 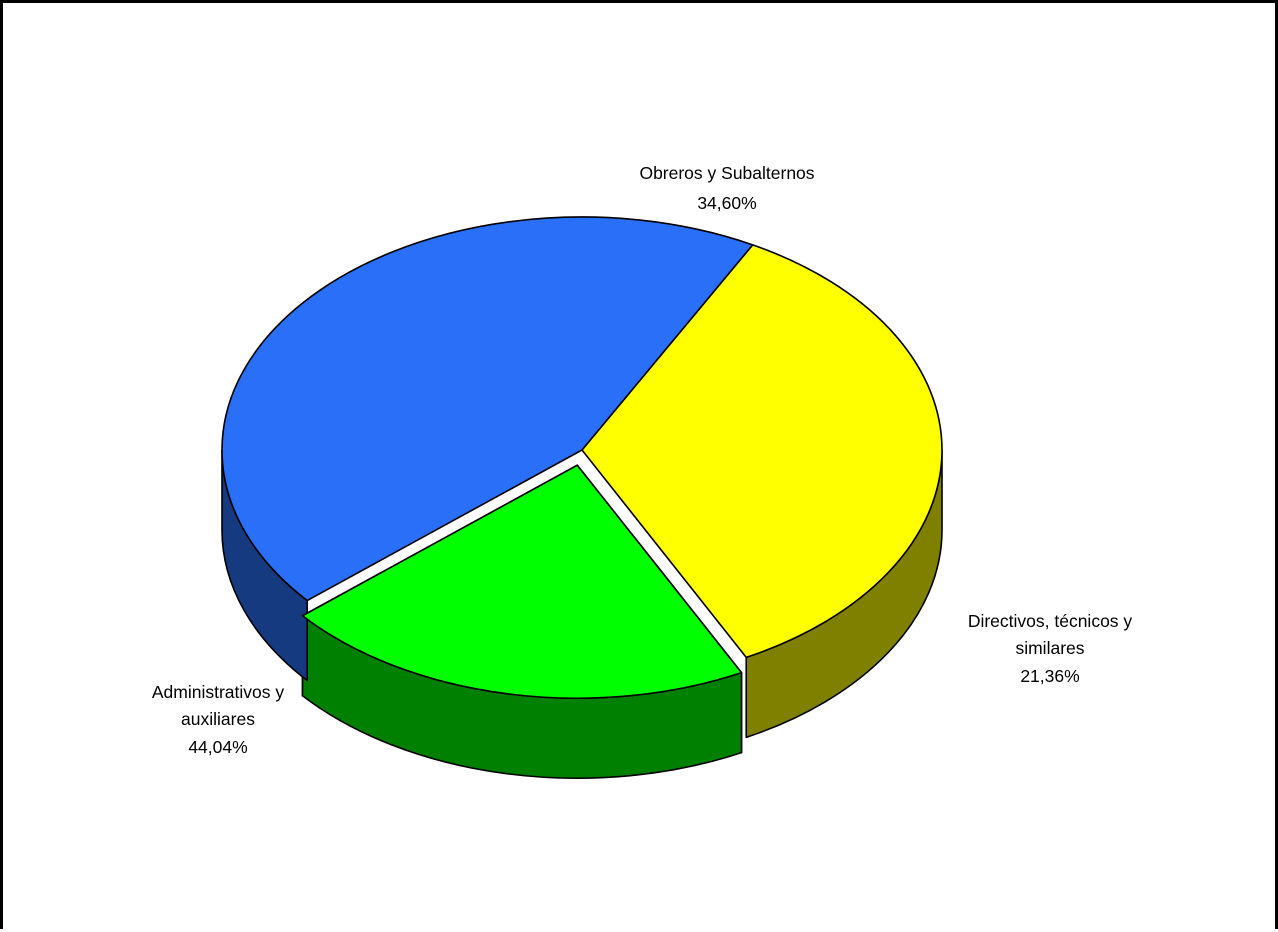 What do you see at coordinates (1049, 676) in the screenshot?
I see `value-directivos: 21,36%` at bounding box center [1049, 676].